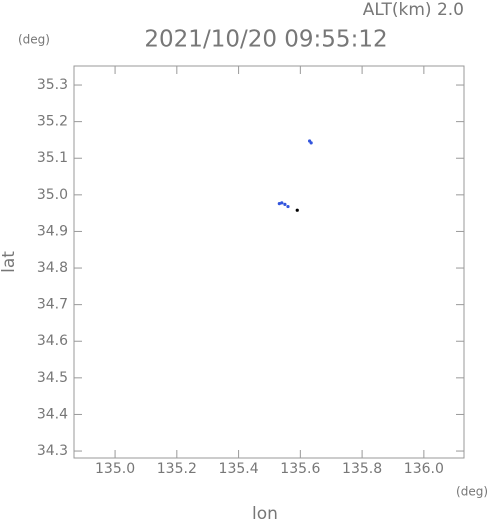  Describe the element at coordinates (472, 492) in the screenshot. I see `x-unit: (deg)` at that location.